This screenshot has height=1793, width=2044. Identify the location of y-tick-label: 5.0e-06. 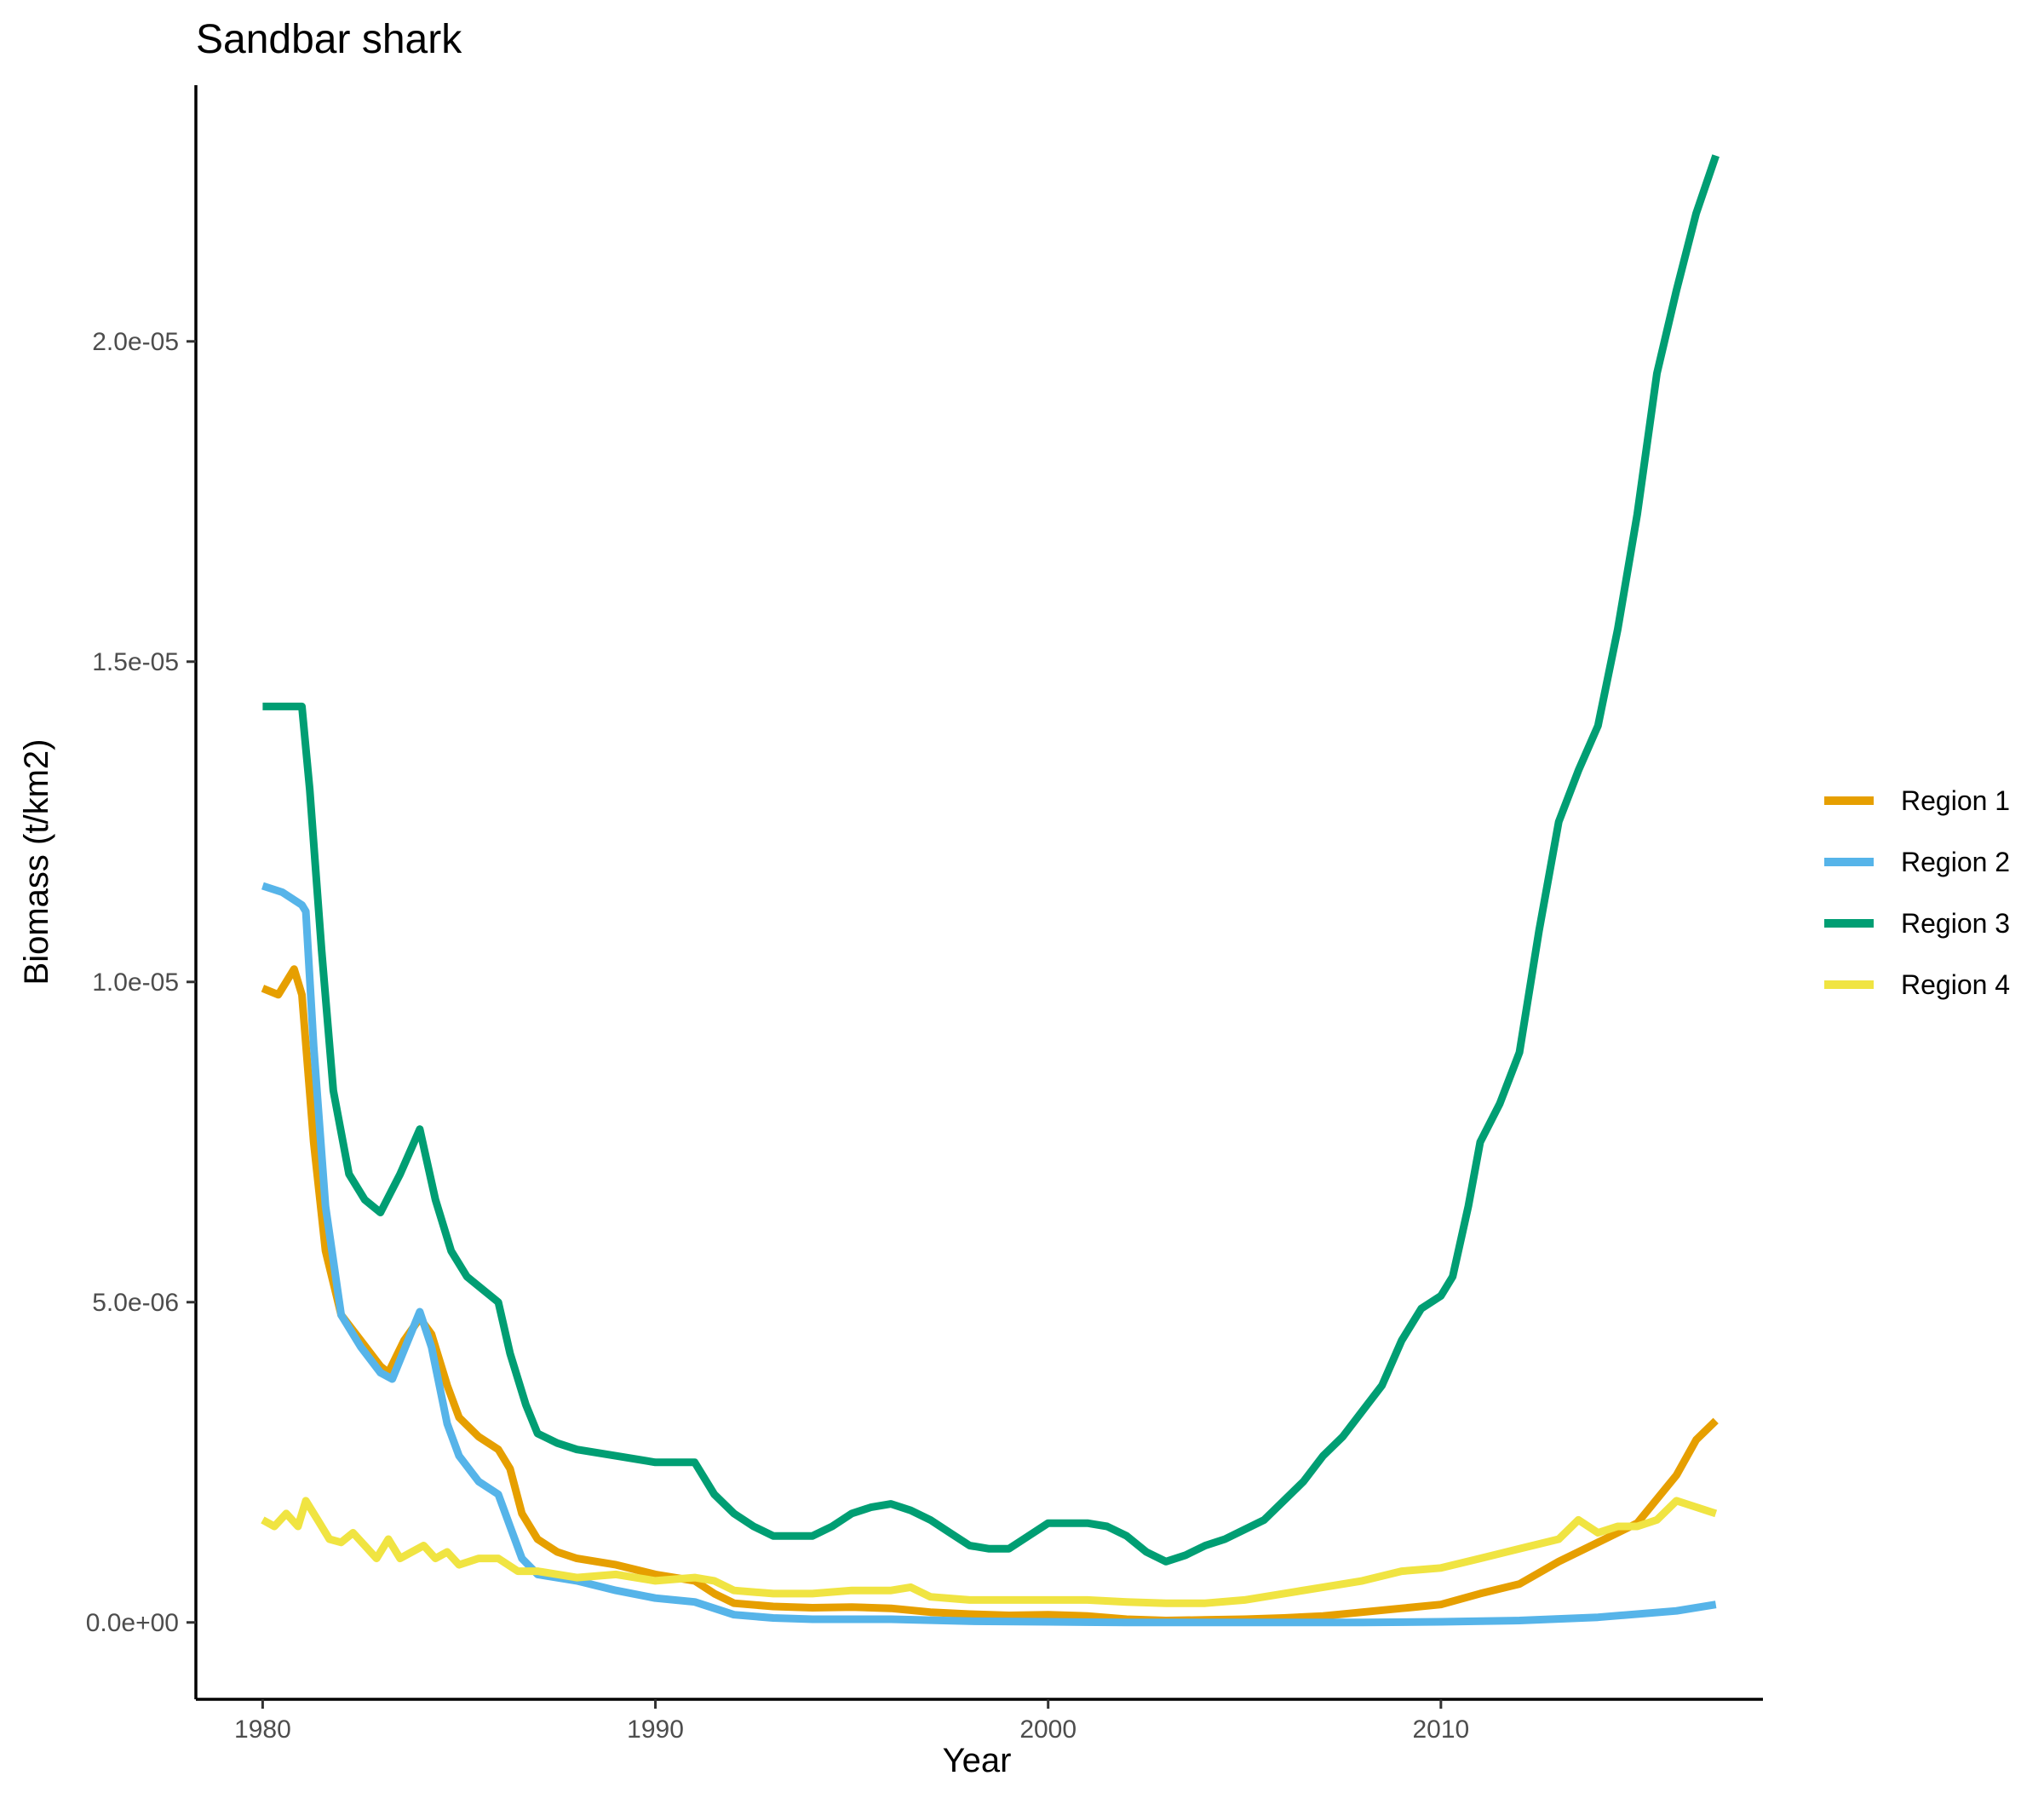
(135, 1303).